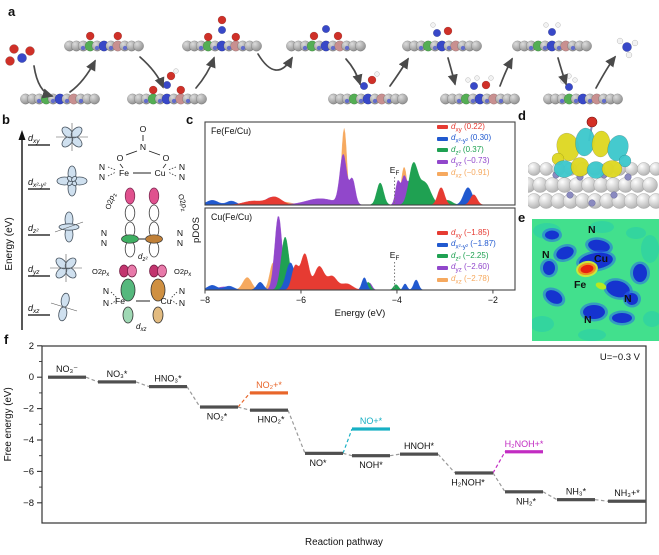 This screenshot has width=659, height=555. I want to click on energy-level-HNO, so click(168, 387).